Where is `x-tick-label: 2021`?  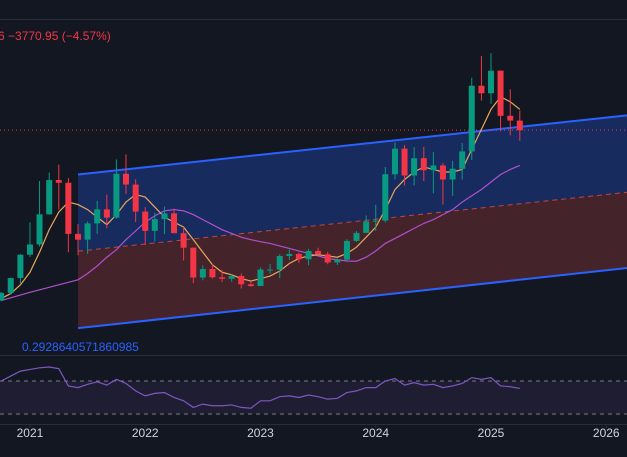 x-tick-label: 2021 is located at coordinates (30, 433).